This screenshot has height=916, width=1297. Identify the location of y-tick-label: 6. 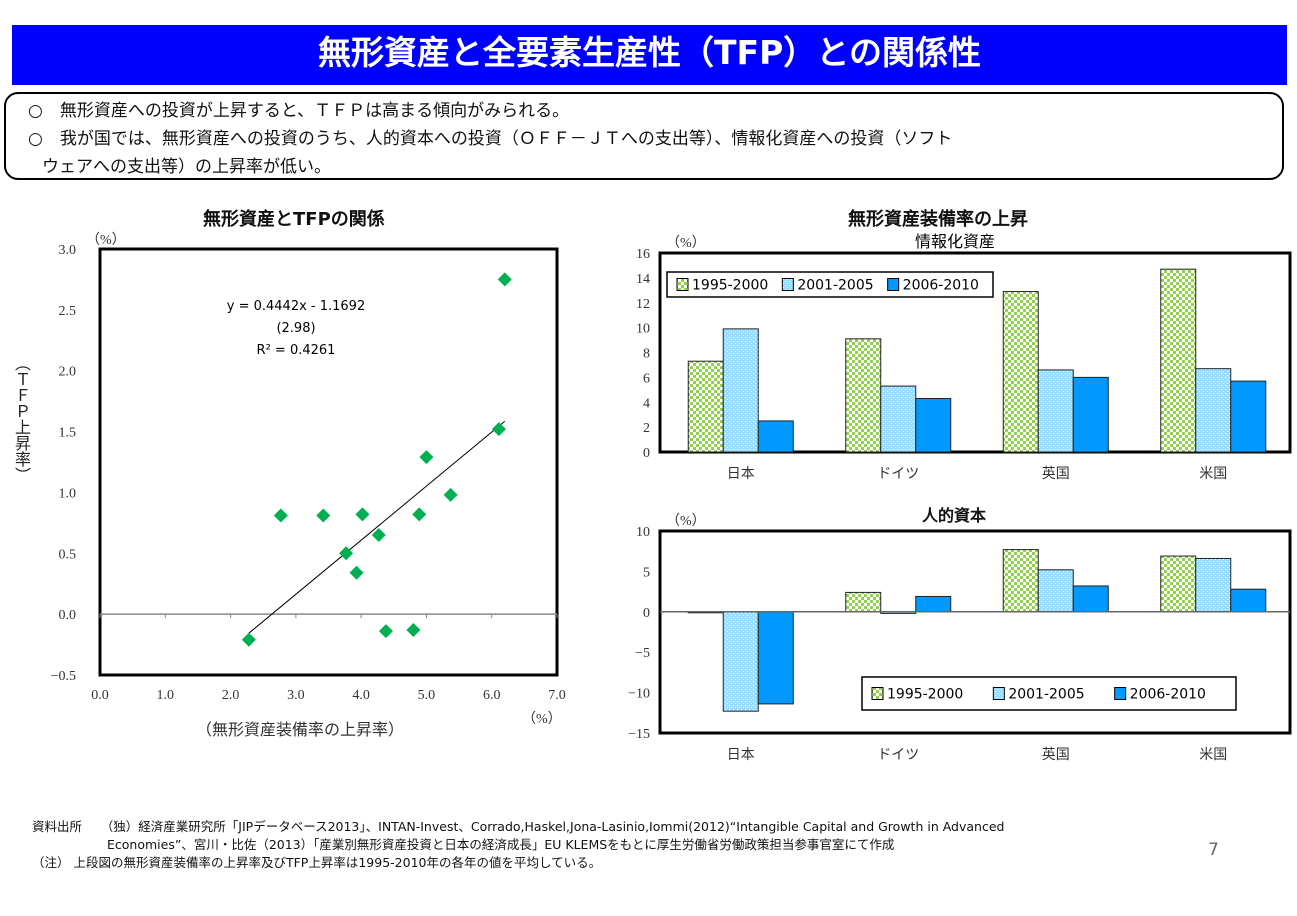
(646, 378).